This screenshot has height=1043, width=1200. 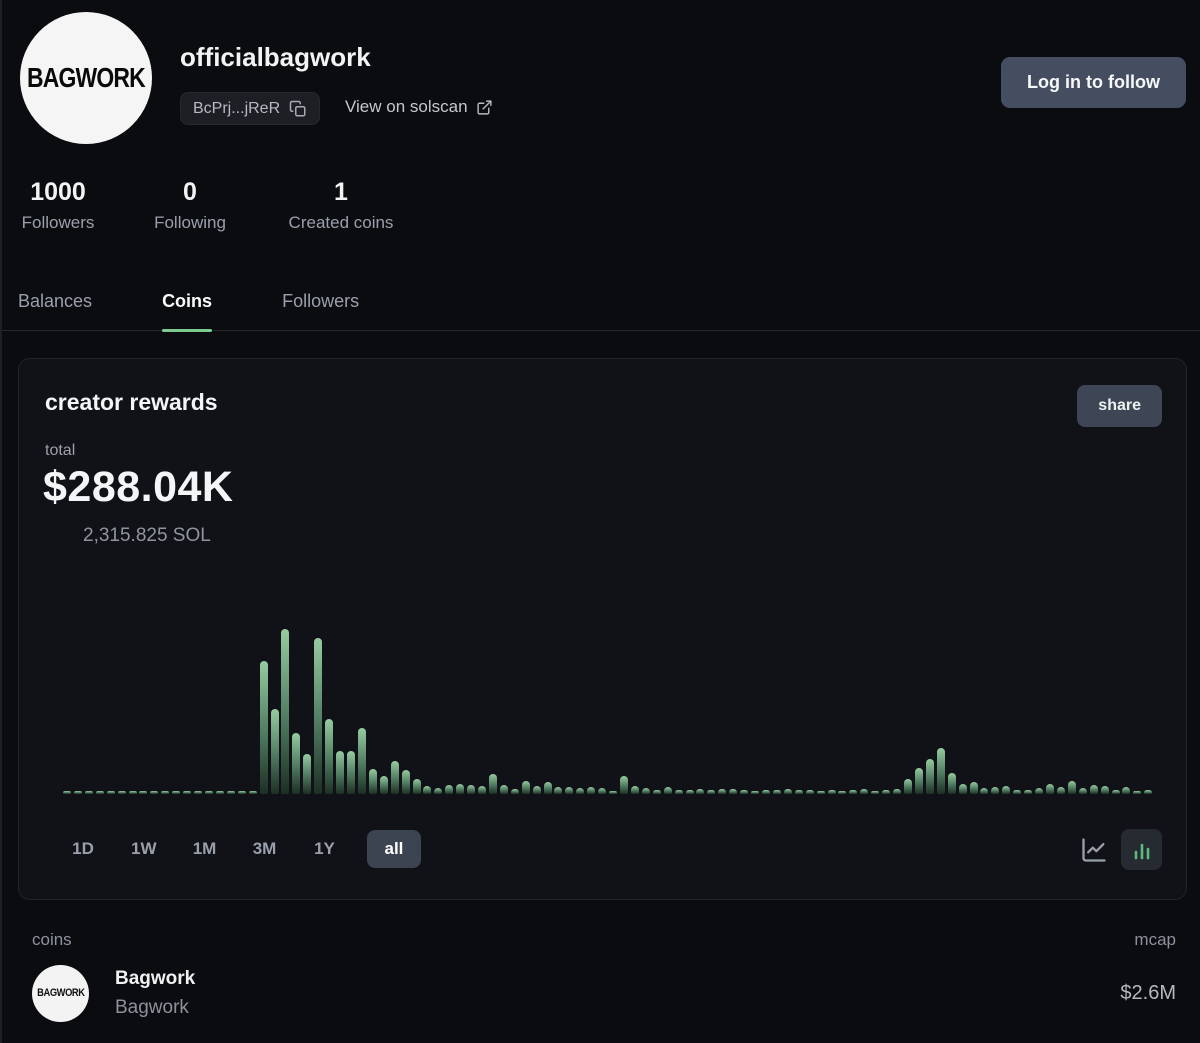 What do you see at coordinates (52, 939) in the screenshot?
I see `coins-column-label: coins` at bounding box center [52, 939].